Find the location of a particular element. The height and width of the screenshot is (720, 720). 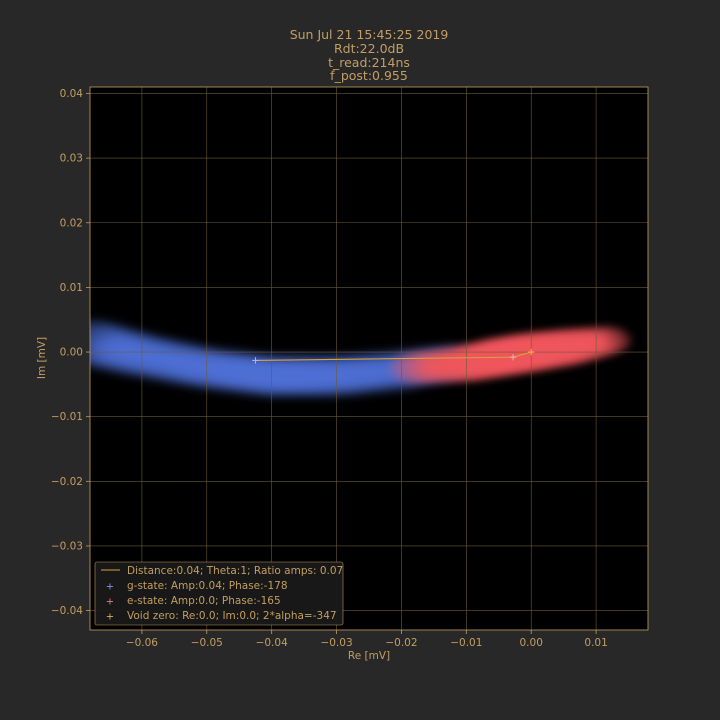

y-tick-label: −0.02 is located at coordinates (67, 482).